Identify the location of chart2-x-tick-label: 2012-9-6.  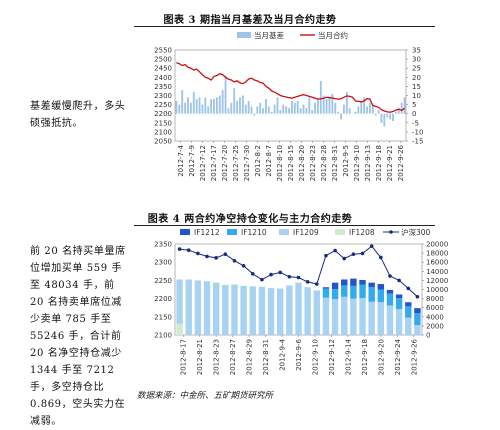
(299, 354).